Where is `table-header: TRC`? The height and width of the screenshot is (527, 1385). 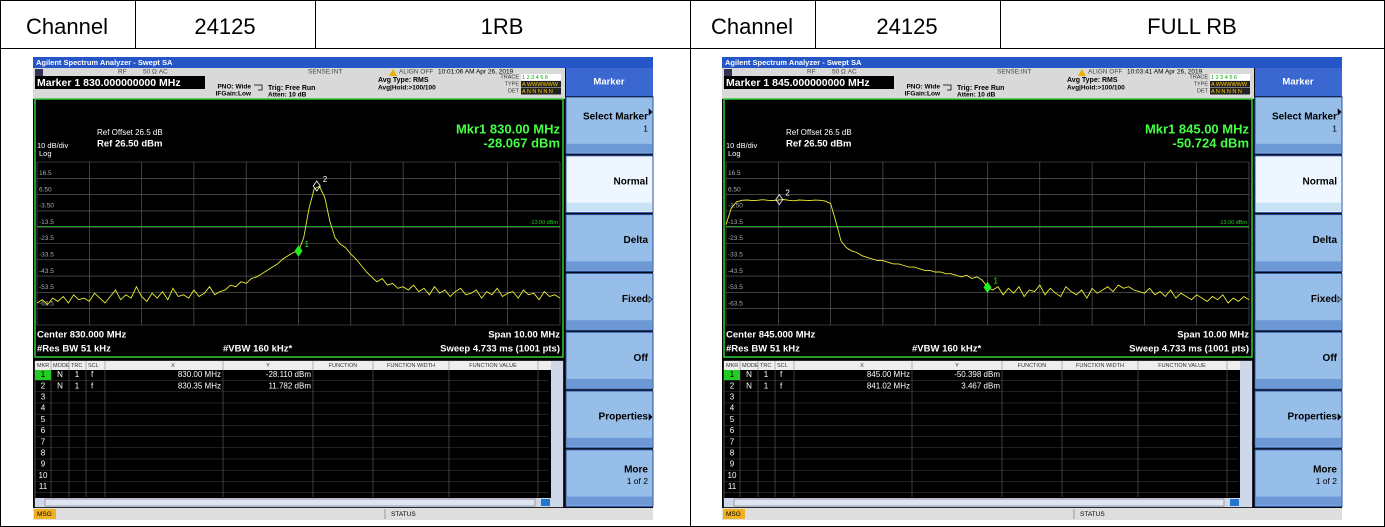 table-header: TRC is located at coordinates (765, 366).